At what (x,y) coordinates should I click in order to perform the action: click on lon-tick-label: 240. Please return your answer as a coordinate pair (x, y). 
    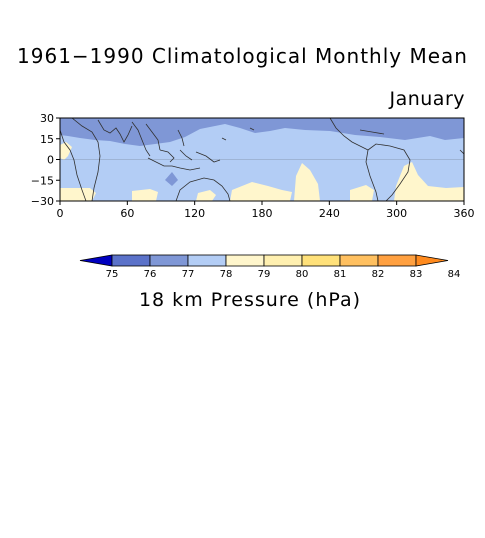
    Looking at the image, I should click on (329, 213).